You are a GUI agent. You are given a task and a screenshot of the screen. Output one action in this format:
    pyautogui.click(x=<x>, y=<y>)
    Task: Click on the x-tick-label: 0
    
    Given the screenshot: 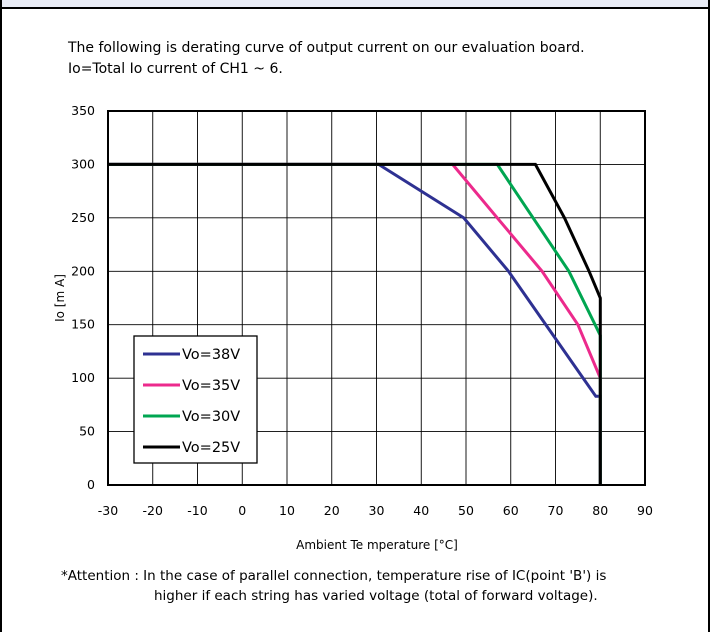 What is the action you would take?
    pyautogui.click(x=242, y=510)
    